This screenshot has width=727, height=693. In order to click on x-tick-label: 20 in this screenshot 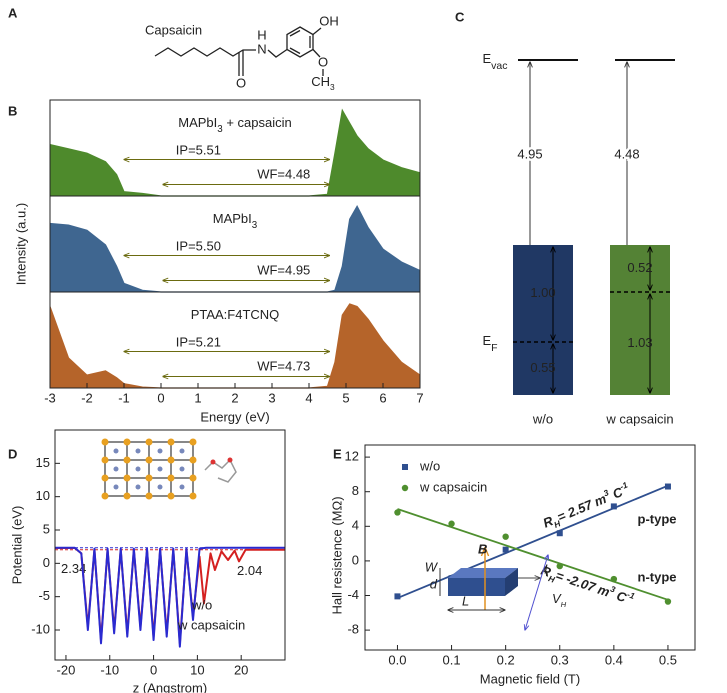, I will do `click(241, 669)`.